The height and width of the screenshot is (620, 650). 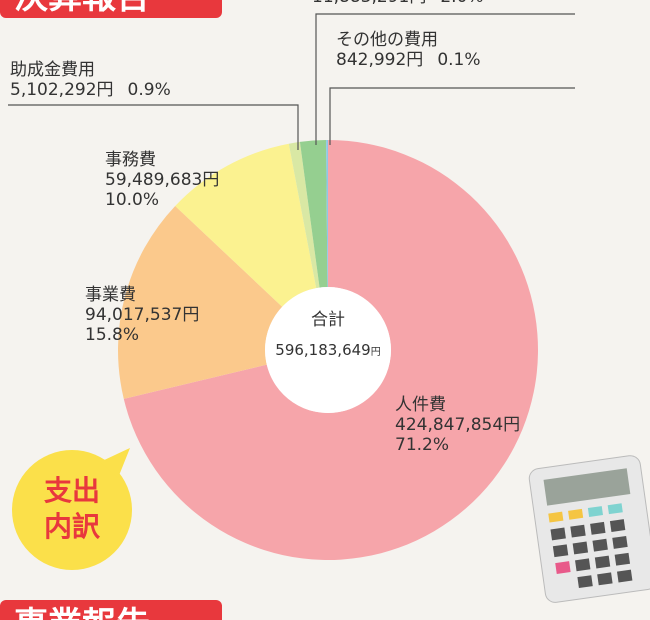 I want to click on amount-label: 842,992円, so click(x=379, y=60).